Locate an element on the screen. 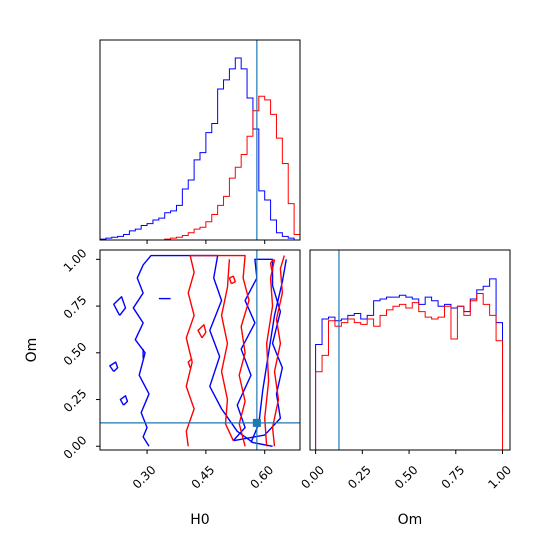 The width and height of the screenshot is (550, 550). hist-om-series-group is located at coordinates (409, 364).